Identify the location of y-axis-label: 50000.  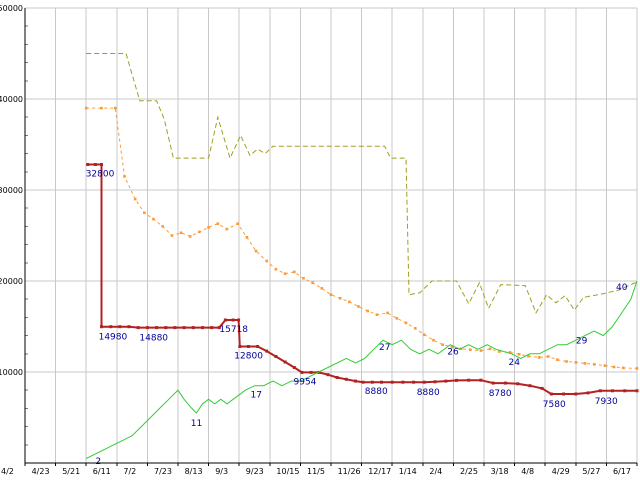
(11, 8).